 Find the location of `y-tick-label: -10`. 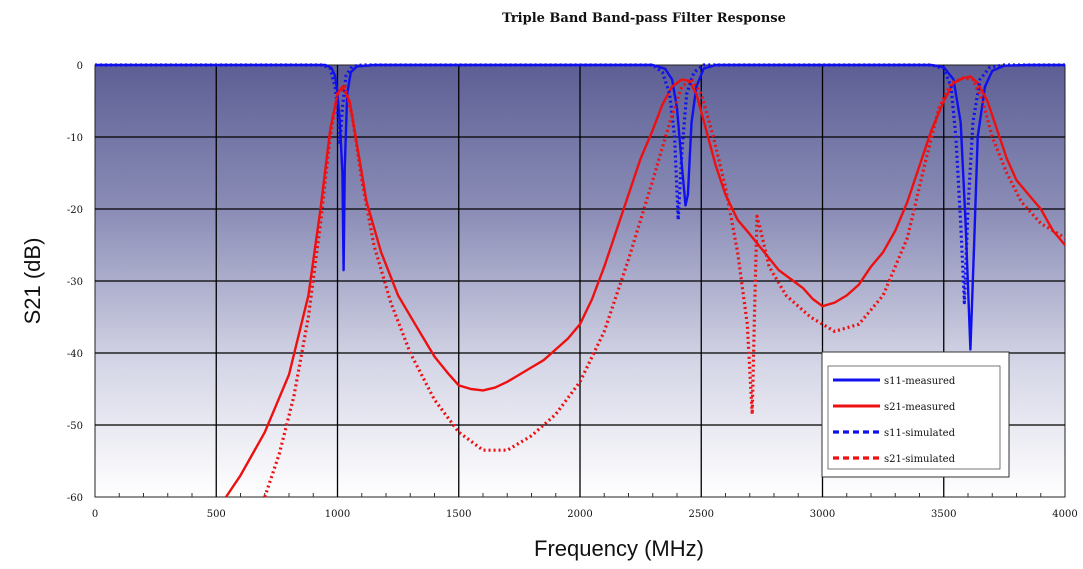

y-tick-label: -10 is located at coordinates (75, 138).